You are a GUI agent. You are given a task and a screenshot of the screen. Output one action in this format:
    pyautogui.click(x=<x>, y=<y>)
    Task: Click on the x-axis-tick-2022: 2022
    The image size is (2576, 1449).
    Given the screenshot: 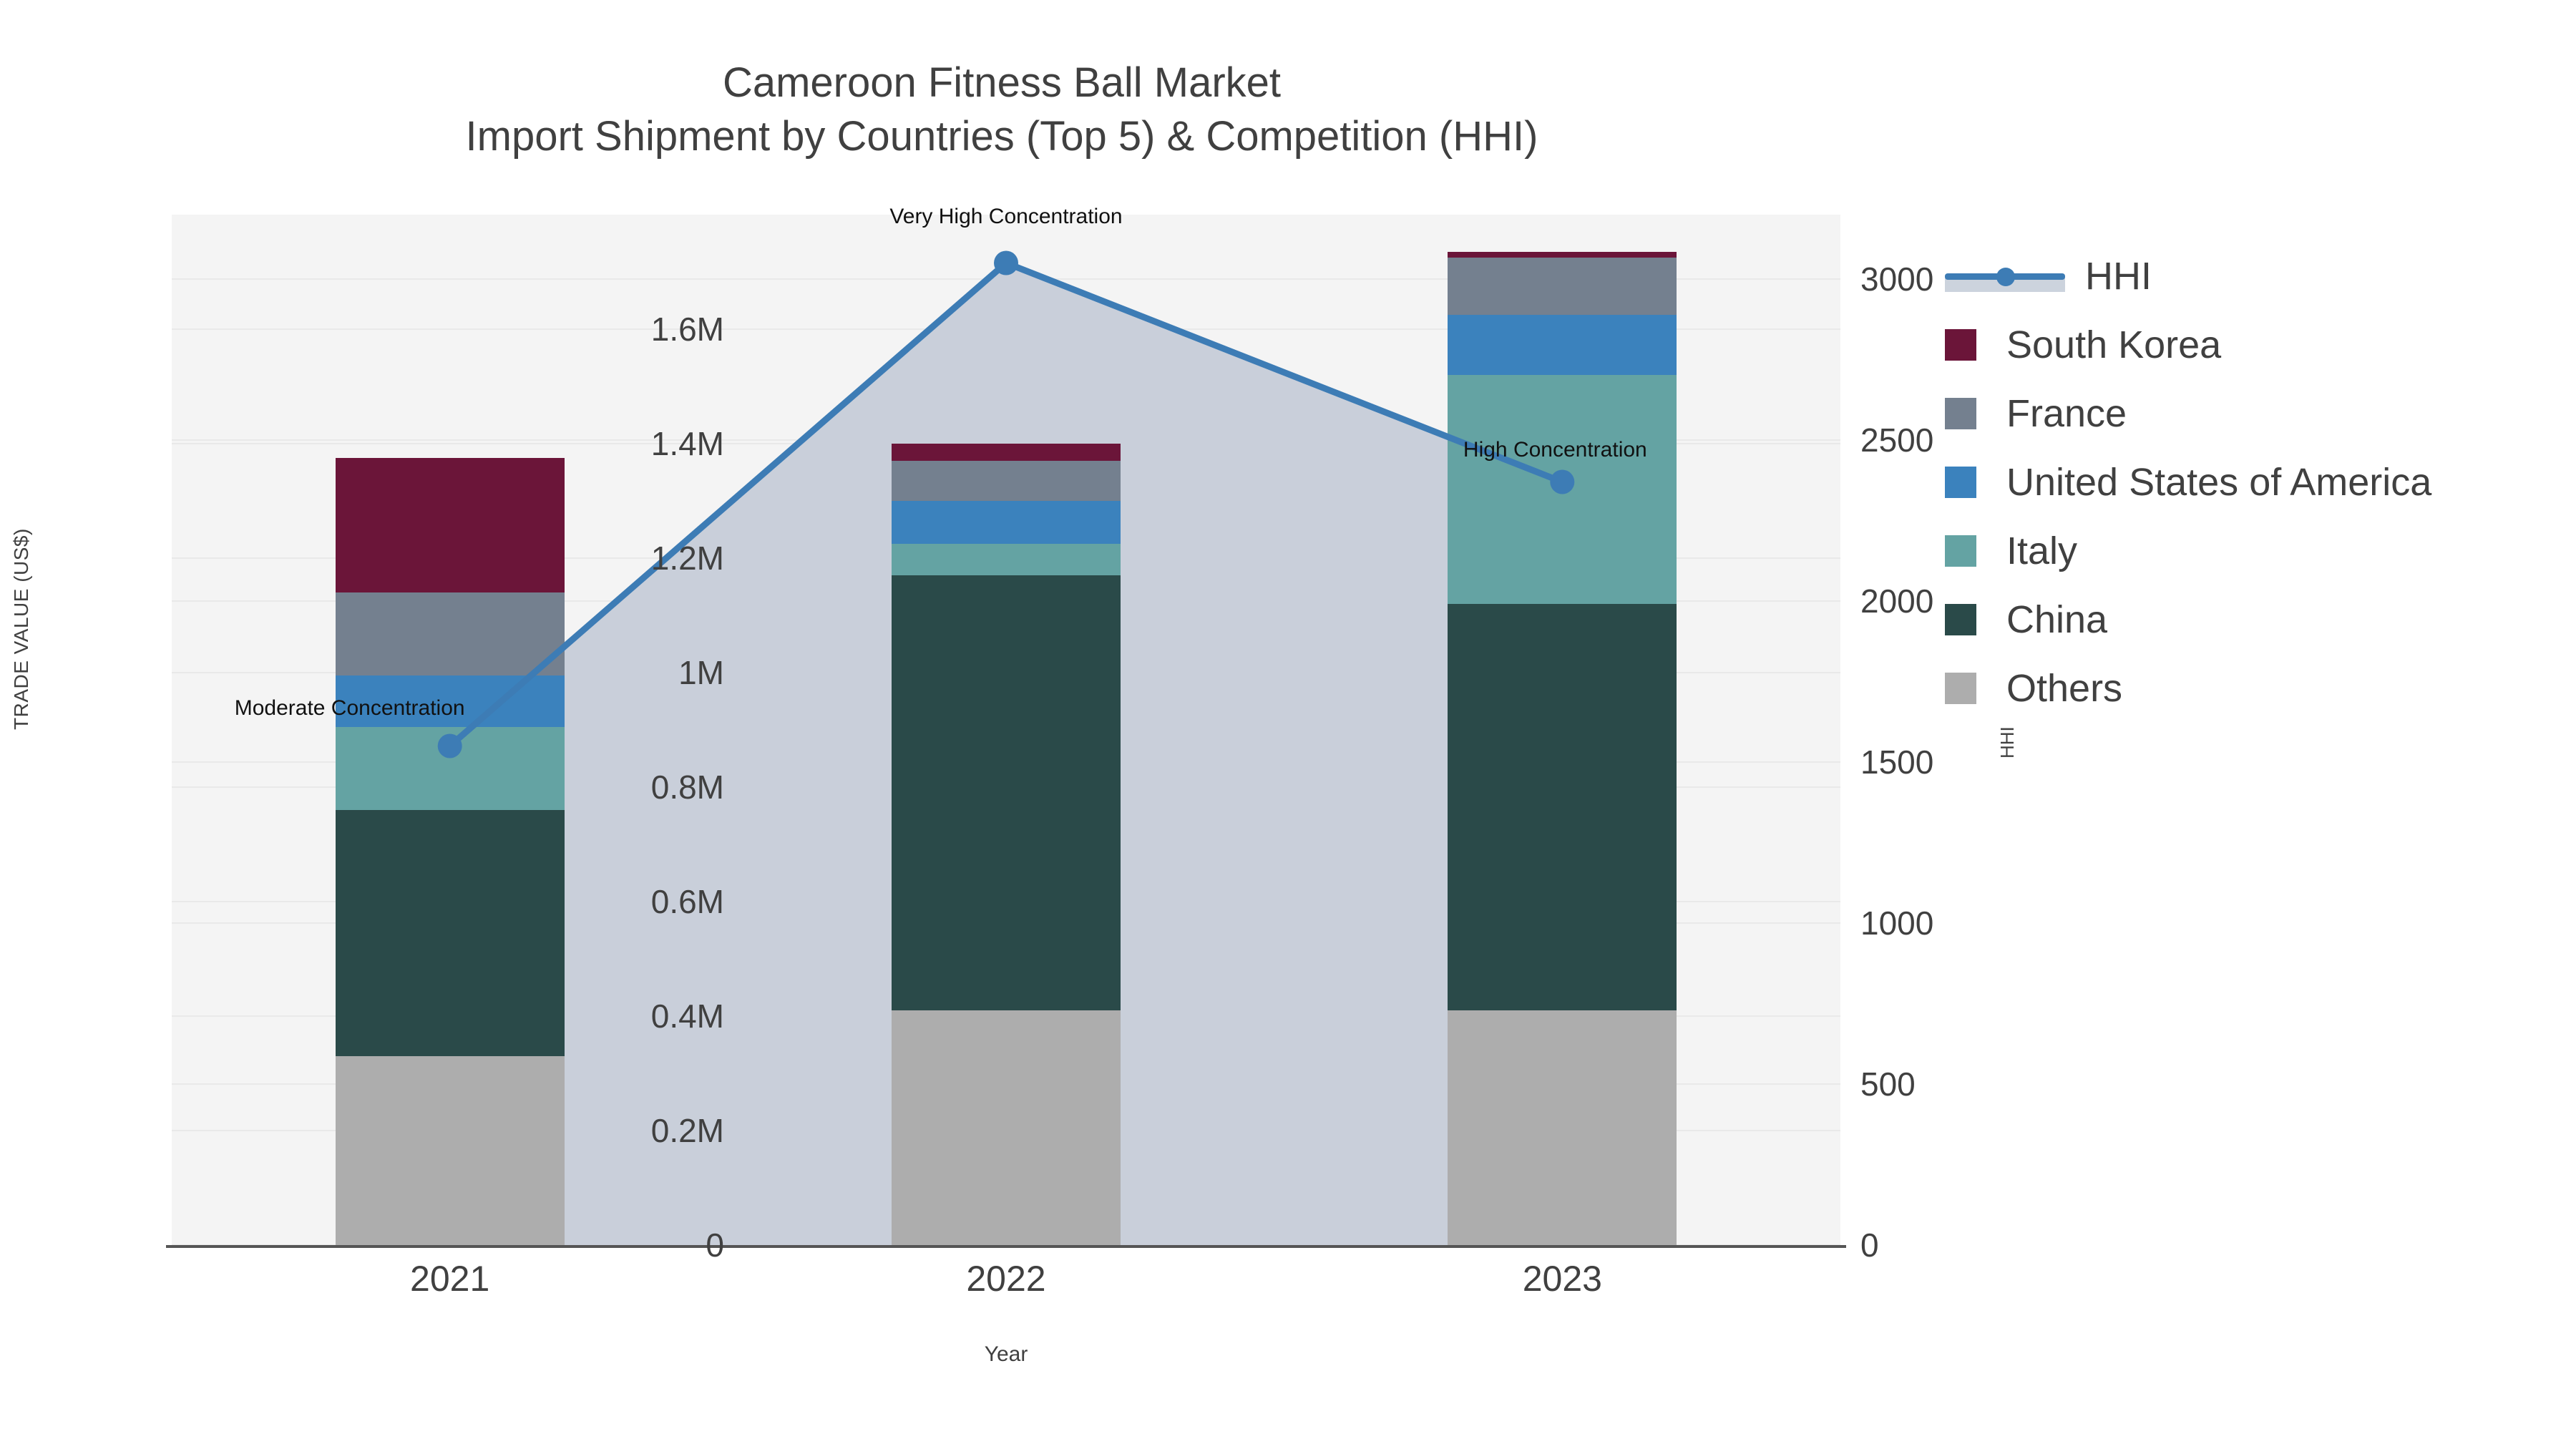 What is the action you would take?
    pyautogui.click(x=1006, y=1279)
    